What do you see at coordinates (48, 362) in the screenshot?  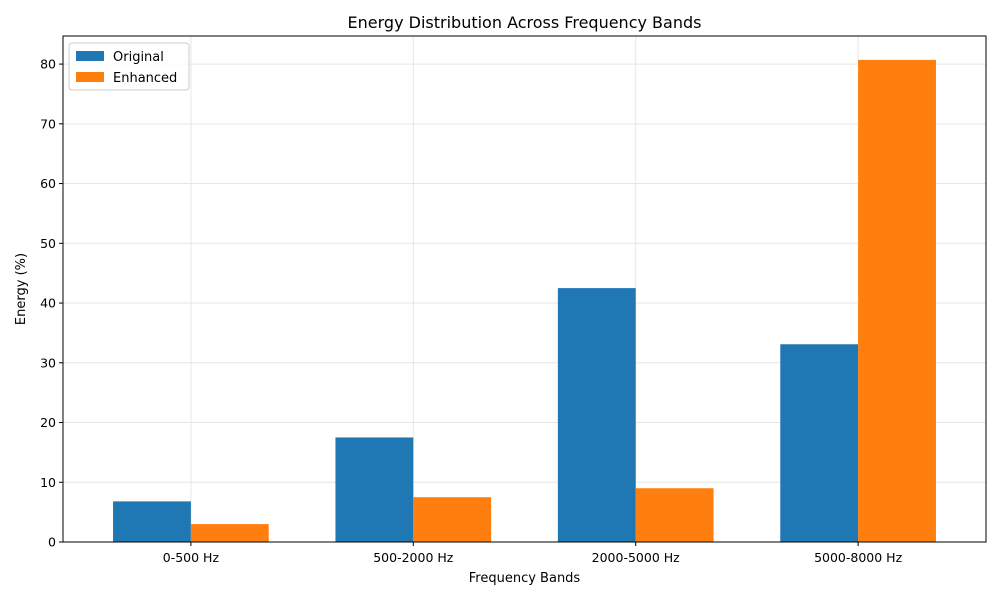 I see `y-tick-label: 30` at bounding box center [48, 362].